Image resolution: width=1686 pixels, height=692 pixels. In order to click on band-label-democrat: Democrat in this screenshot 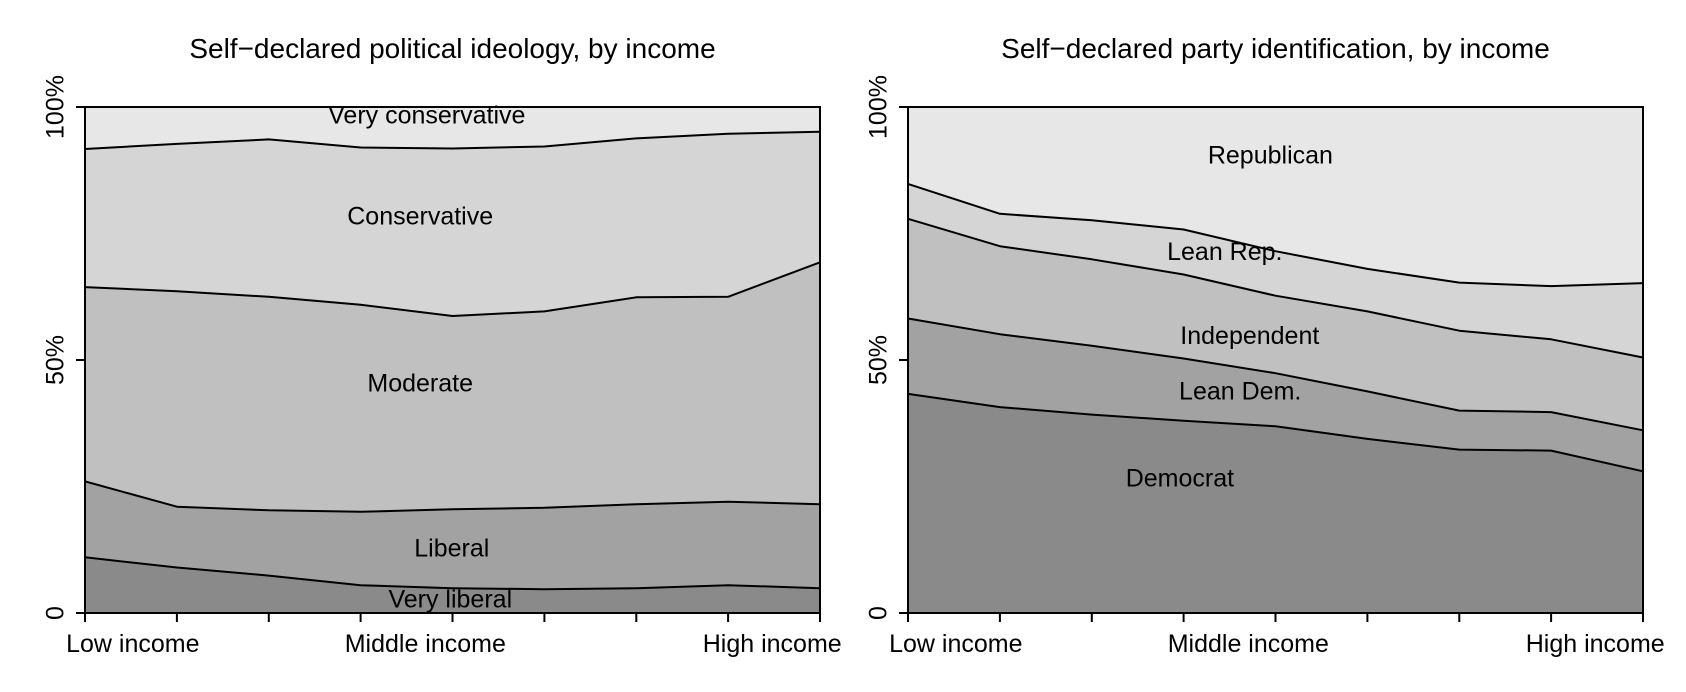, I will do `click(1180, 479)`.